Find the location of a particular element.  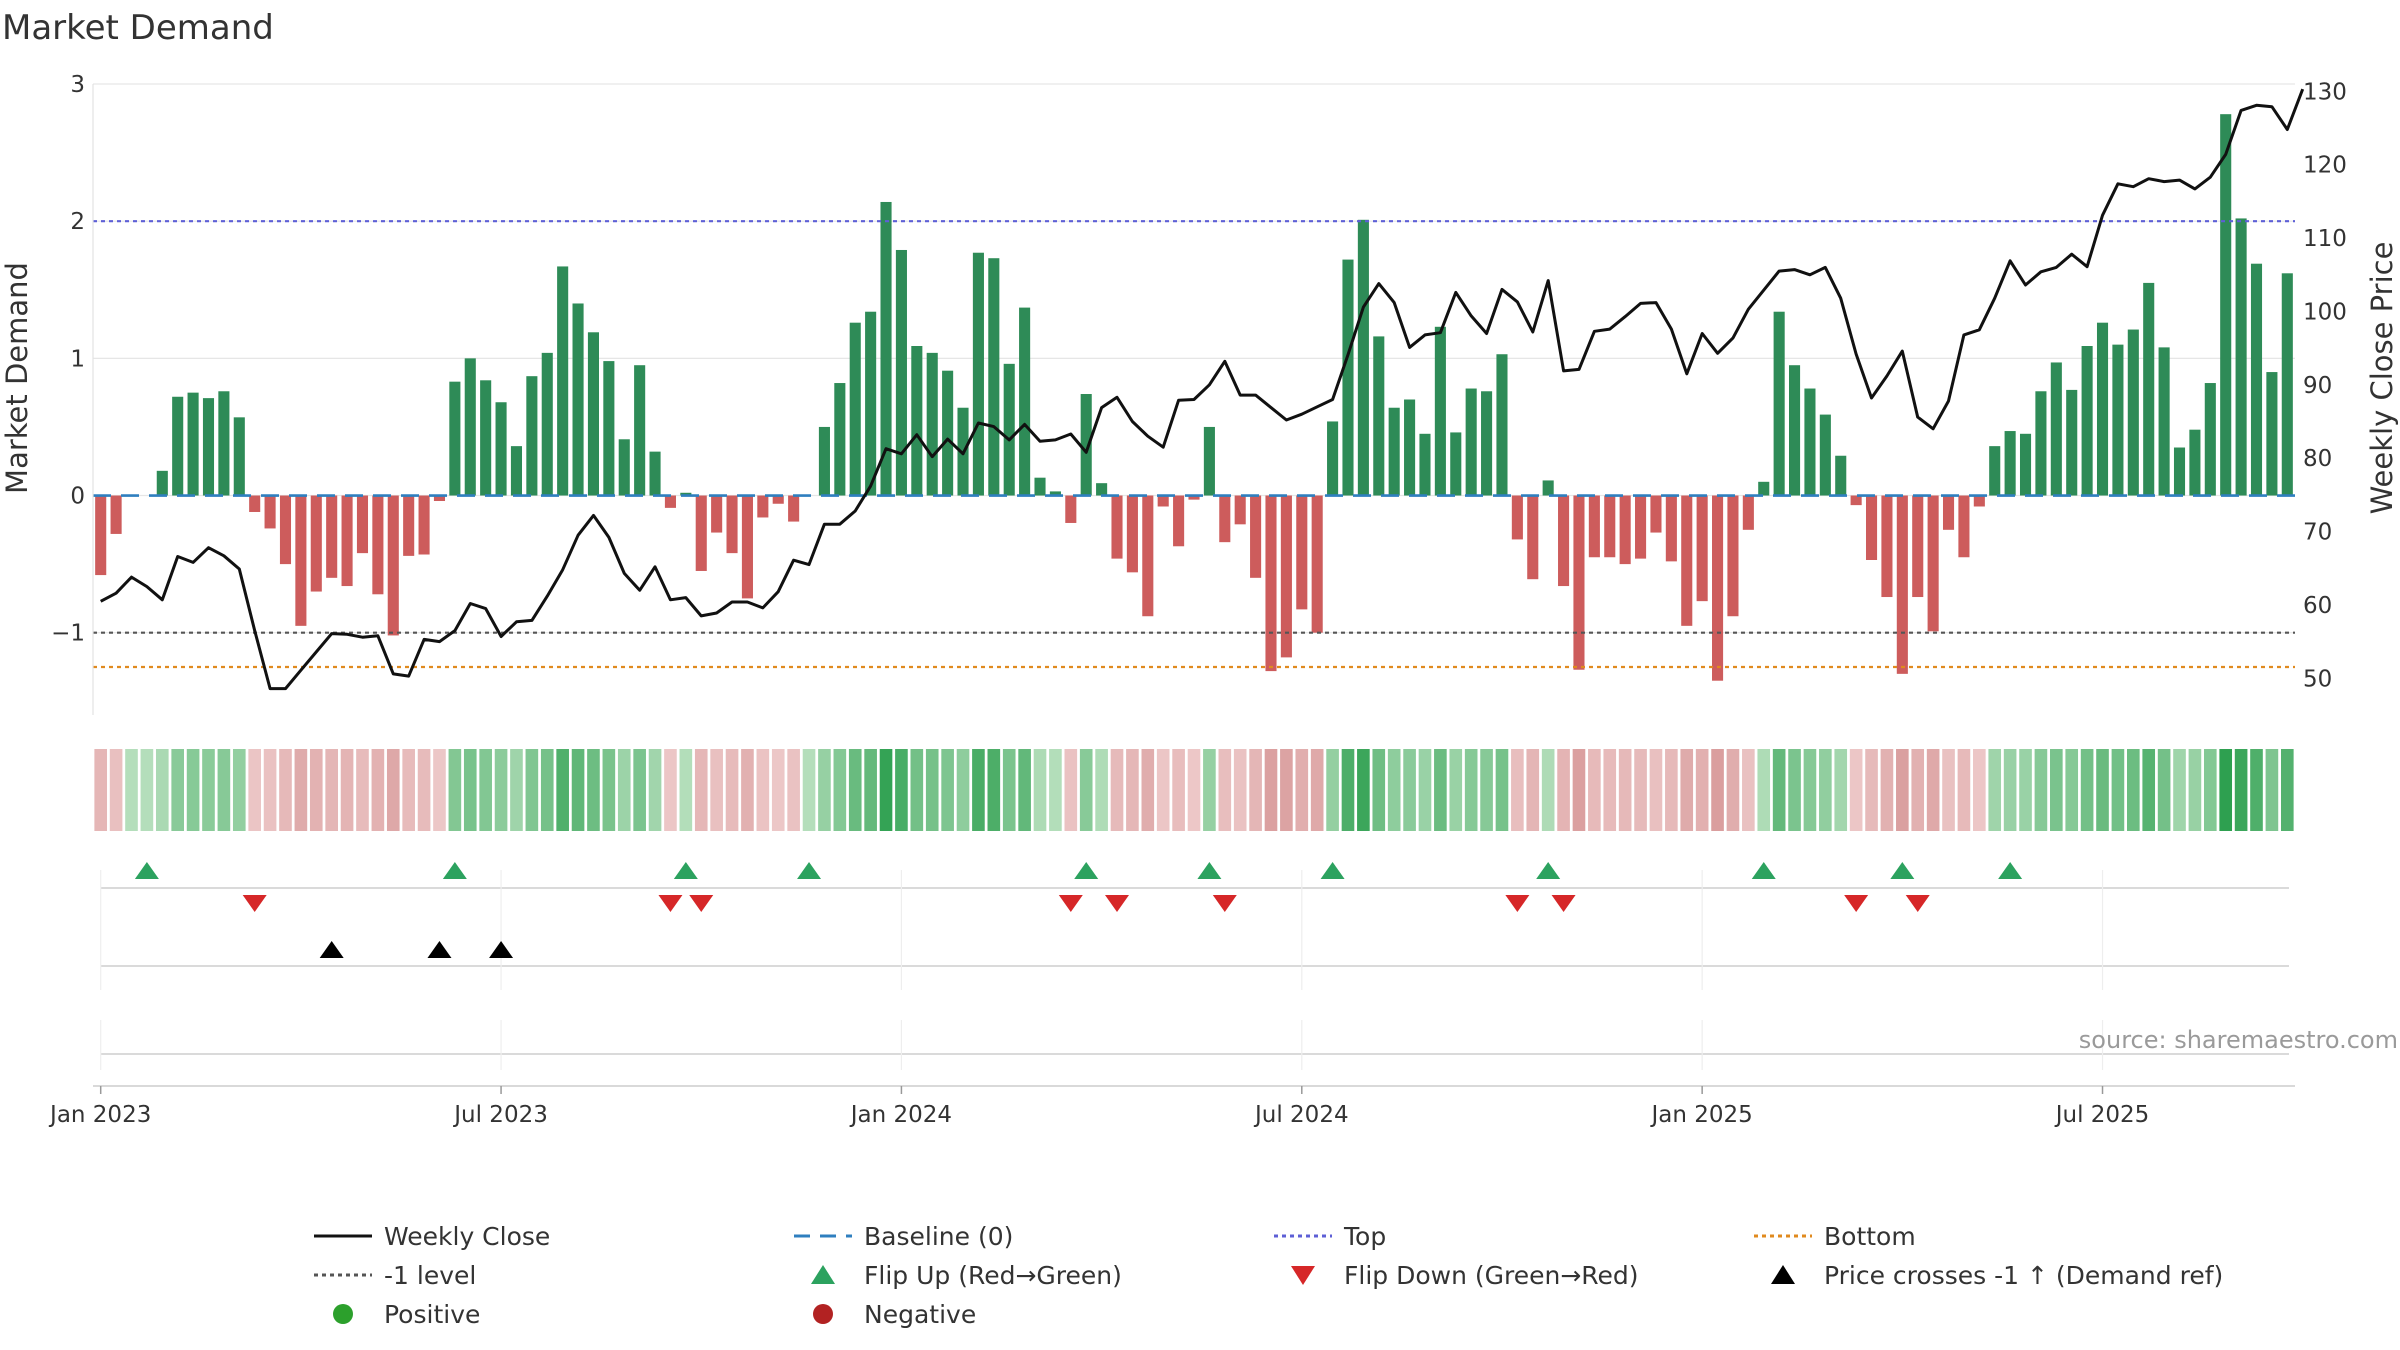

y2-tick-label: 90 is located at coordinates (2317, 386).